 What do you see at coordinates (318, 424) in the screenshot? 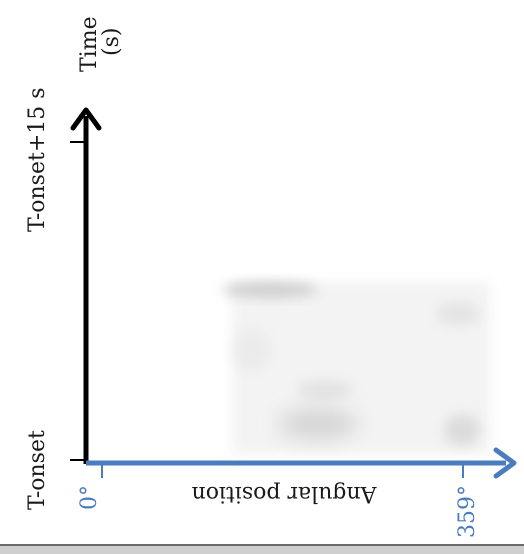
I see `heatmap-blob-bottom` at bounding box center [318, 424].